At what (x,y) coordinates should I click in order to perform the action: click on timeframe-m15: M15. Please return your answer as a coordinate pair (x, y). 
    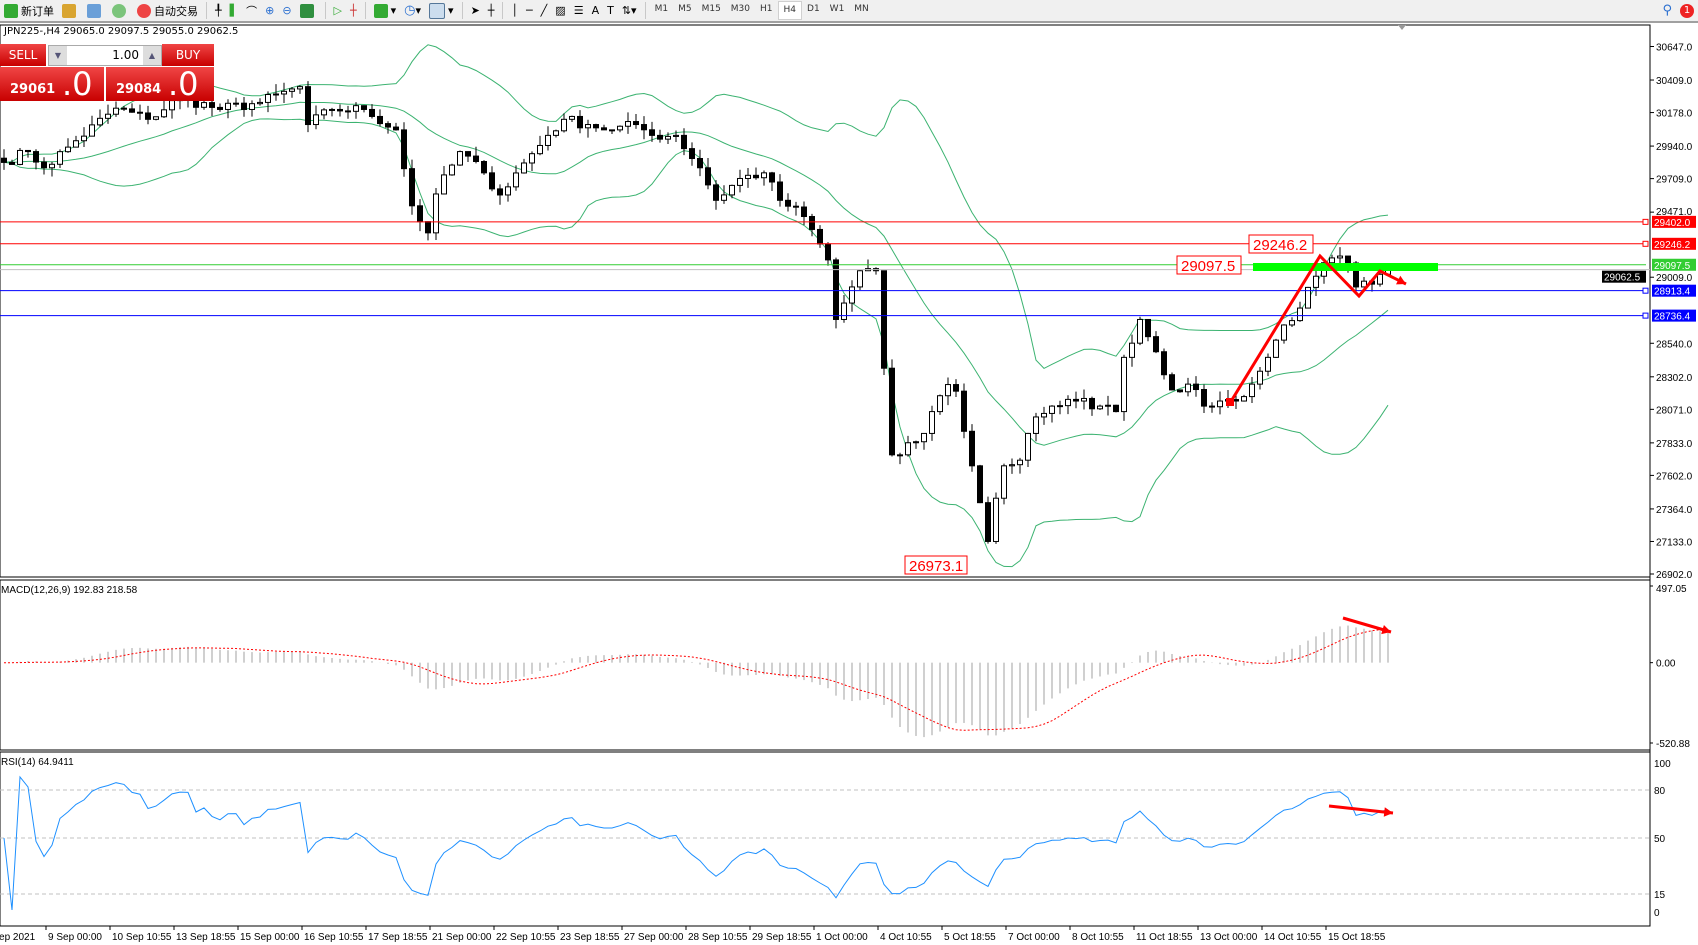
    Looking at the image, I should click on (711, 9).